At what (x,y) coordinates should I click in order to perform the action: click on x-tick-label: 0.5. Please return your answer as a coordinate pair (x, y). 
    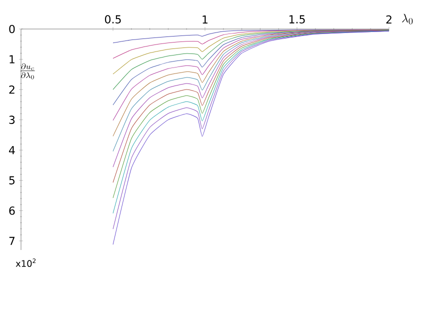
    Looking at the image, I should click on (112, 19).